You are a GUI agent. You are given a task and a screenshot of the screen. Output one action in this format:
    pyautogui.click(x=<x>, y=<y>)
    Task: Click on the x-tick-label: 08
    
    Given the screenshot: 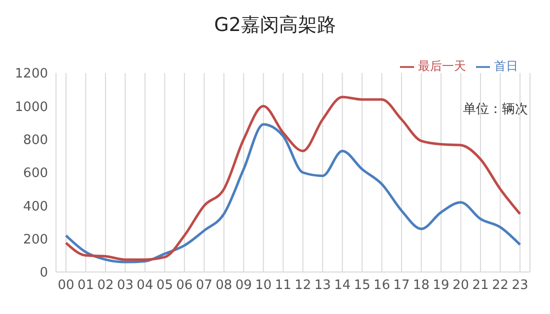 What is the action you would take?
    pyautogui.click(x=224, y=286)
    